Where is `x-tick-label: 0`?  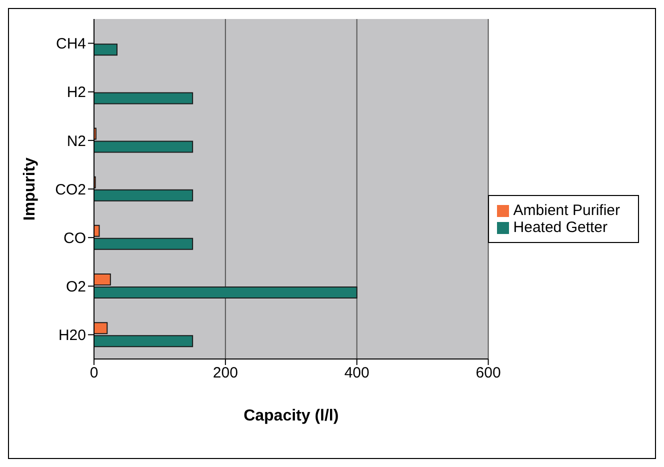
x-tick-label: 0 is located at coordinates (94, 373).